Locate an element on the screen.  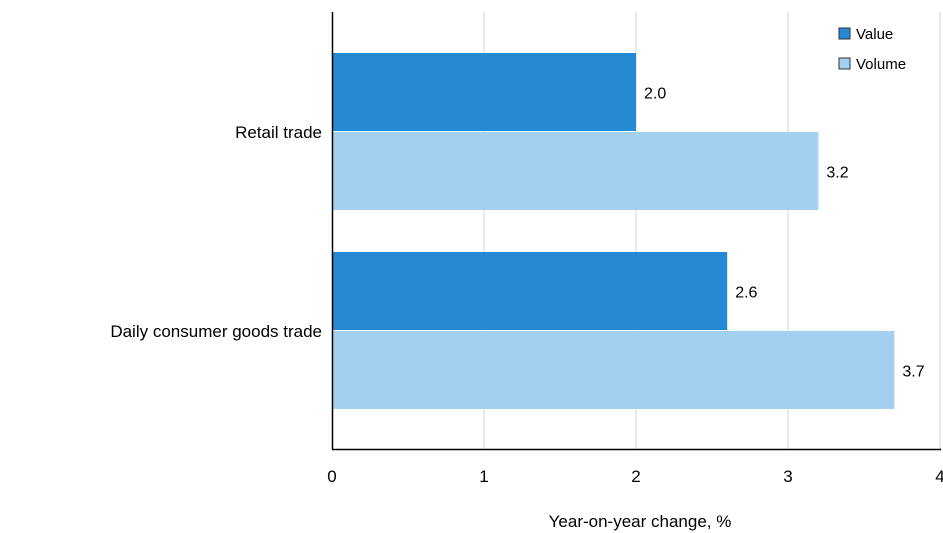
category-label: Retail trade is located at coordinates (278, 132).